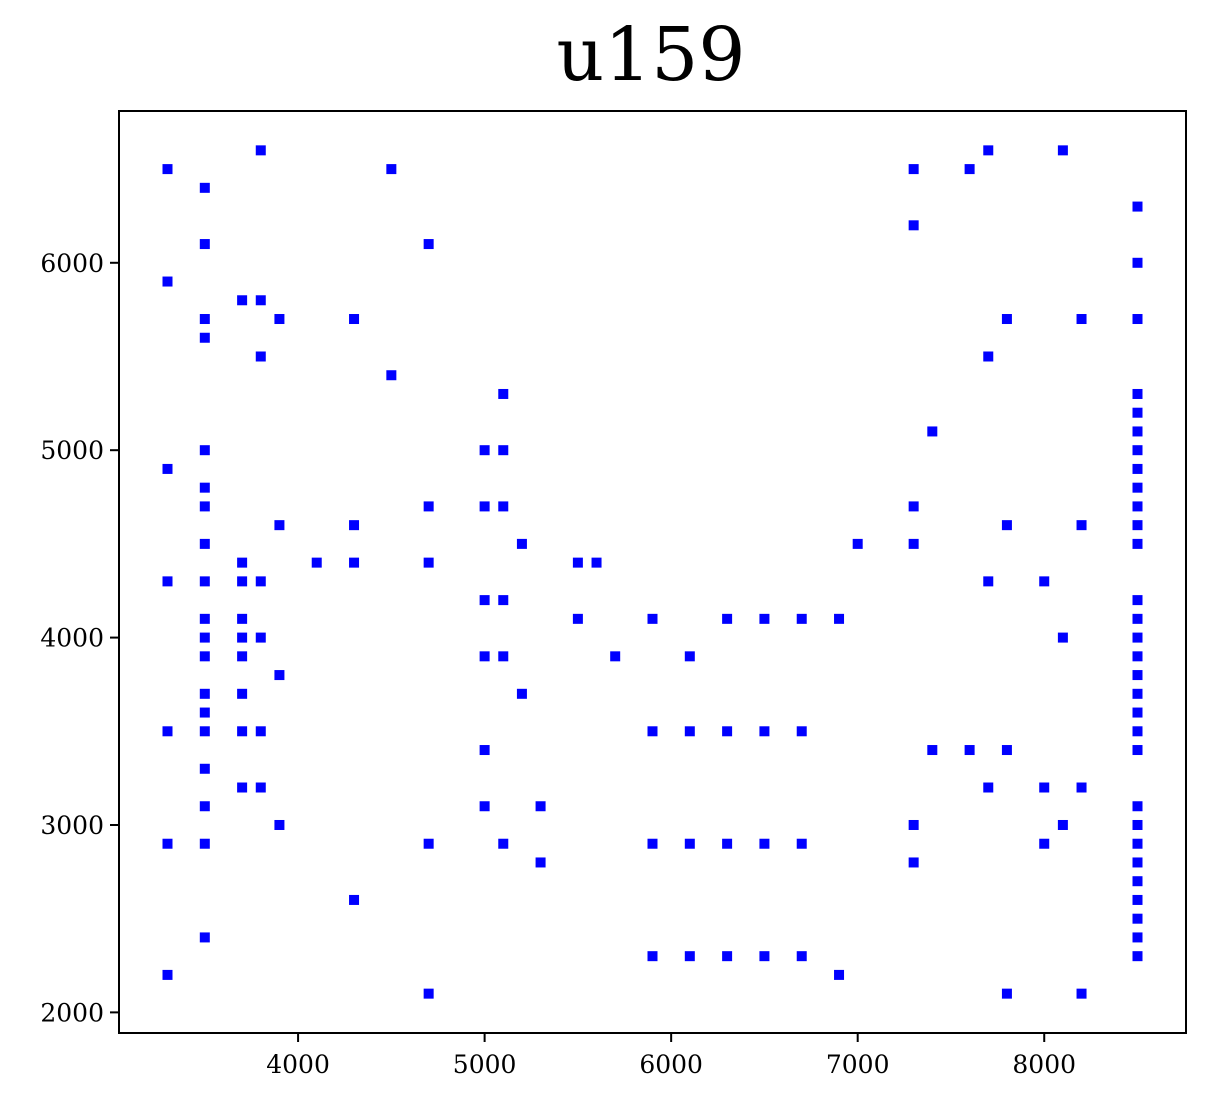 This screenshot has height=1119, width=1211. I want to click on x-tick-label-8000: 8000, so click(1044, 1064).